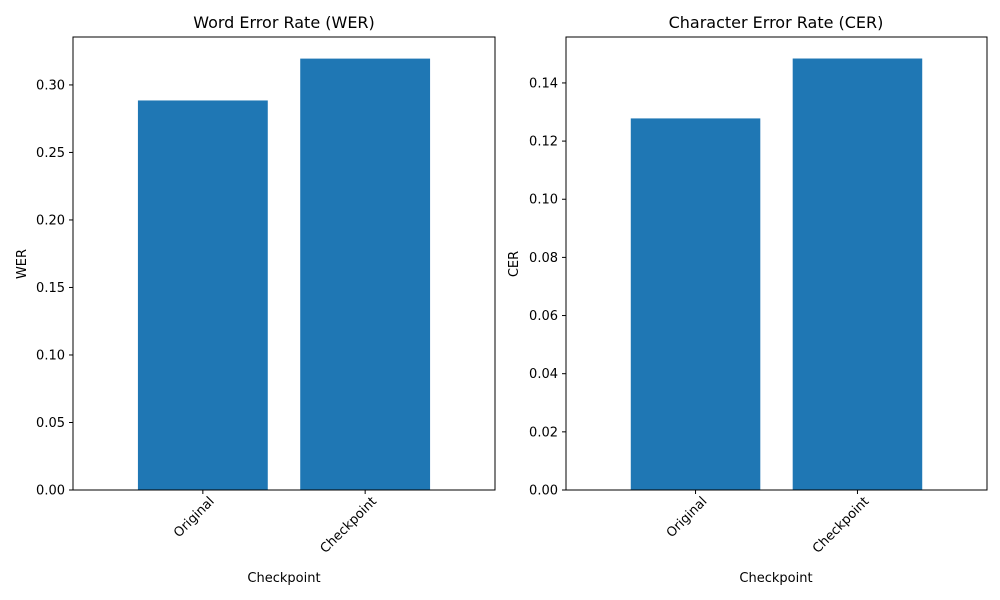 The height and width of the screenshot is (600, 1000). I want to click on cer-x-axis-label: Checkpoint, so click(775, 578).